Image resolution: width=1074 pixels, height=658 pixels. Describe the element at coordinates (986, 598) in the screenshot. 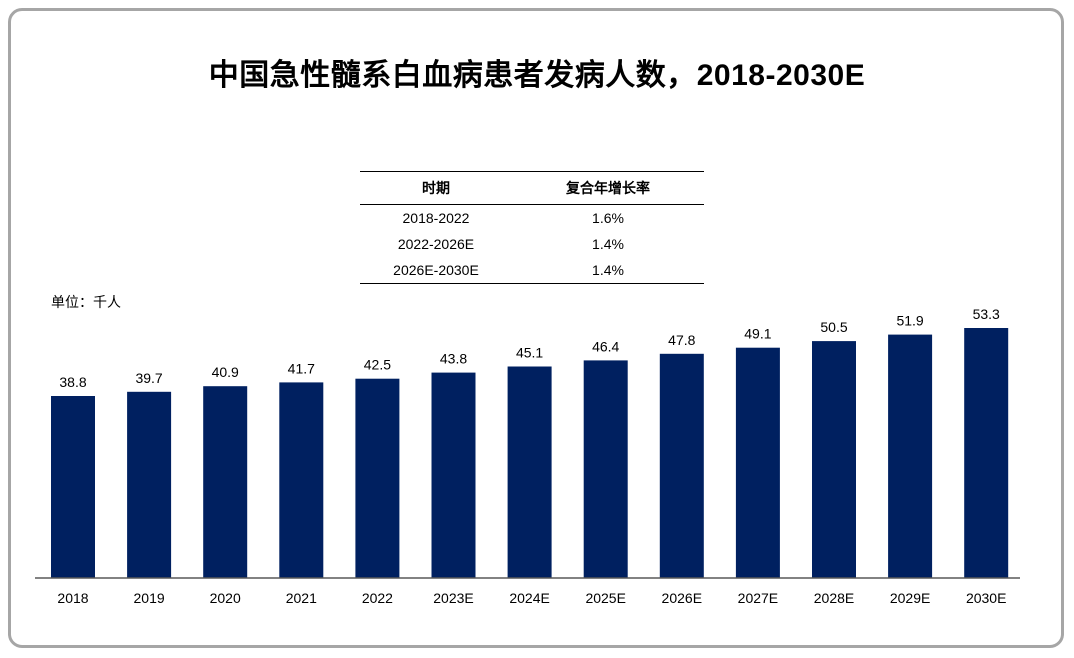

I see `x-tick-label: 2030E` at that location.